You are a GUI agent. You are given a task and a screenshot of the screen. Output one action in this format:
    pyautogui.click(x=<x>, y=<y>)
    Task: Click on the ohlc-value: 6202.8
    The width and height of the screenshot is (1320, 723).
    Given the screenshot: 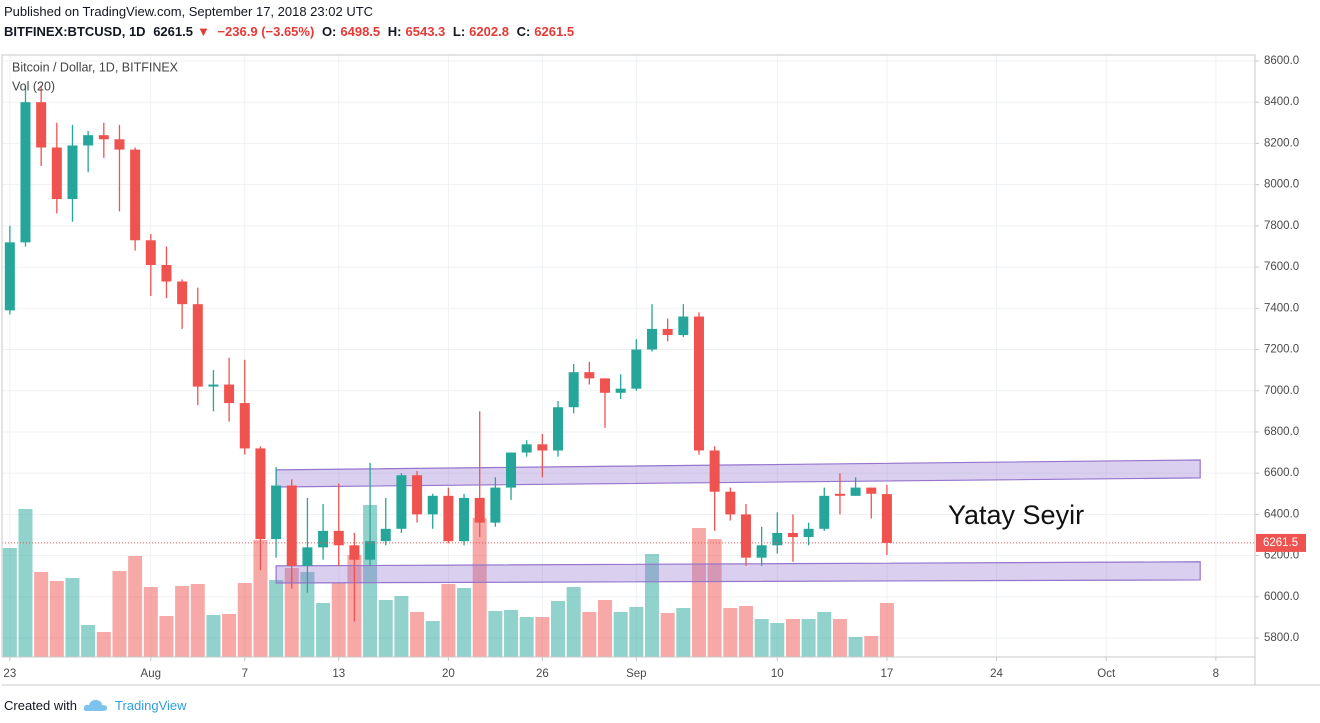 What is the action you would take?
    pyautogui.click(x=489, y=31)
    